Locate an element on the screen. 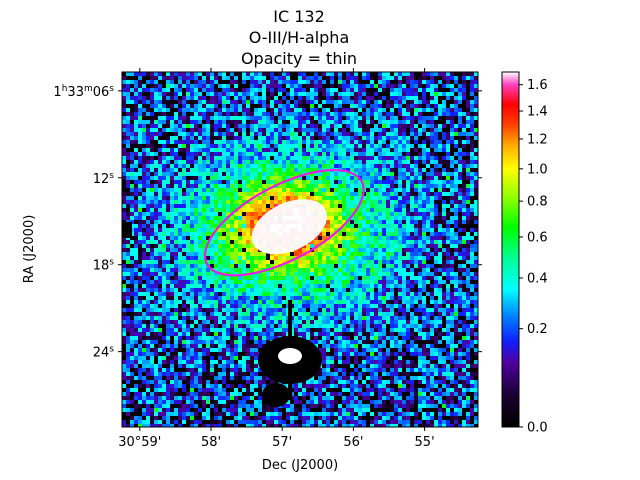  y-tick-label: 18s is located at coordinates (104, 266).